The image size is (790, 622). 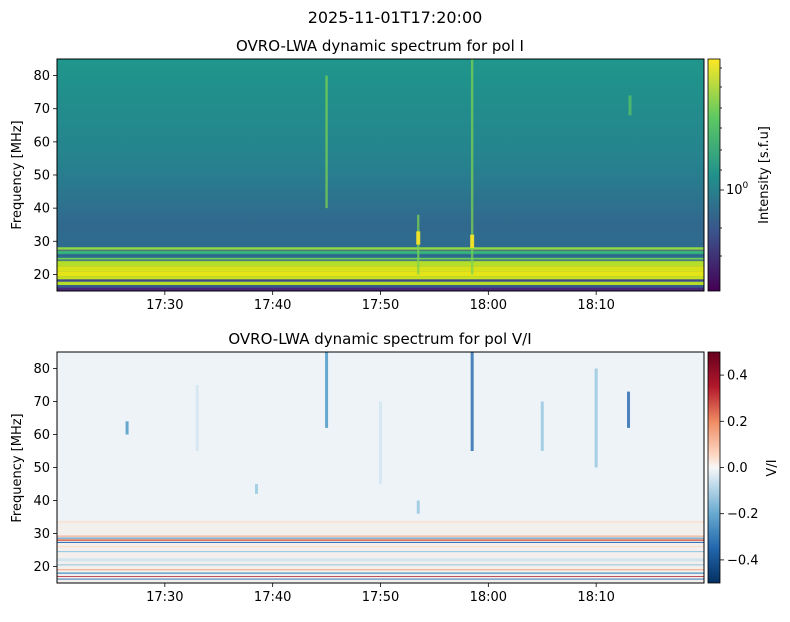 What do you see at coordinates (764, 175) in the screenshot?
I see `pol-i-colorbar-label: Intensity [s.f.u]` at bounding box center [764, 175].